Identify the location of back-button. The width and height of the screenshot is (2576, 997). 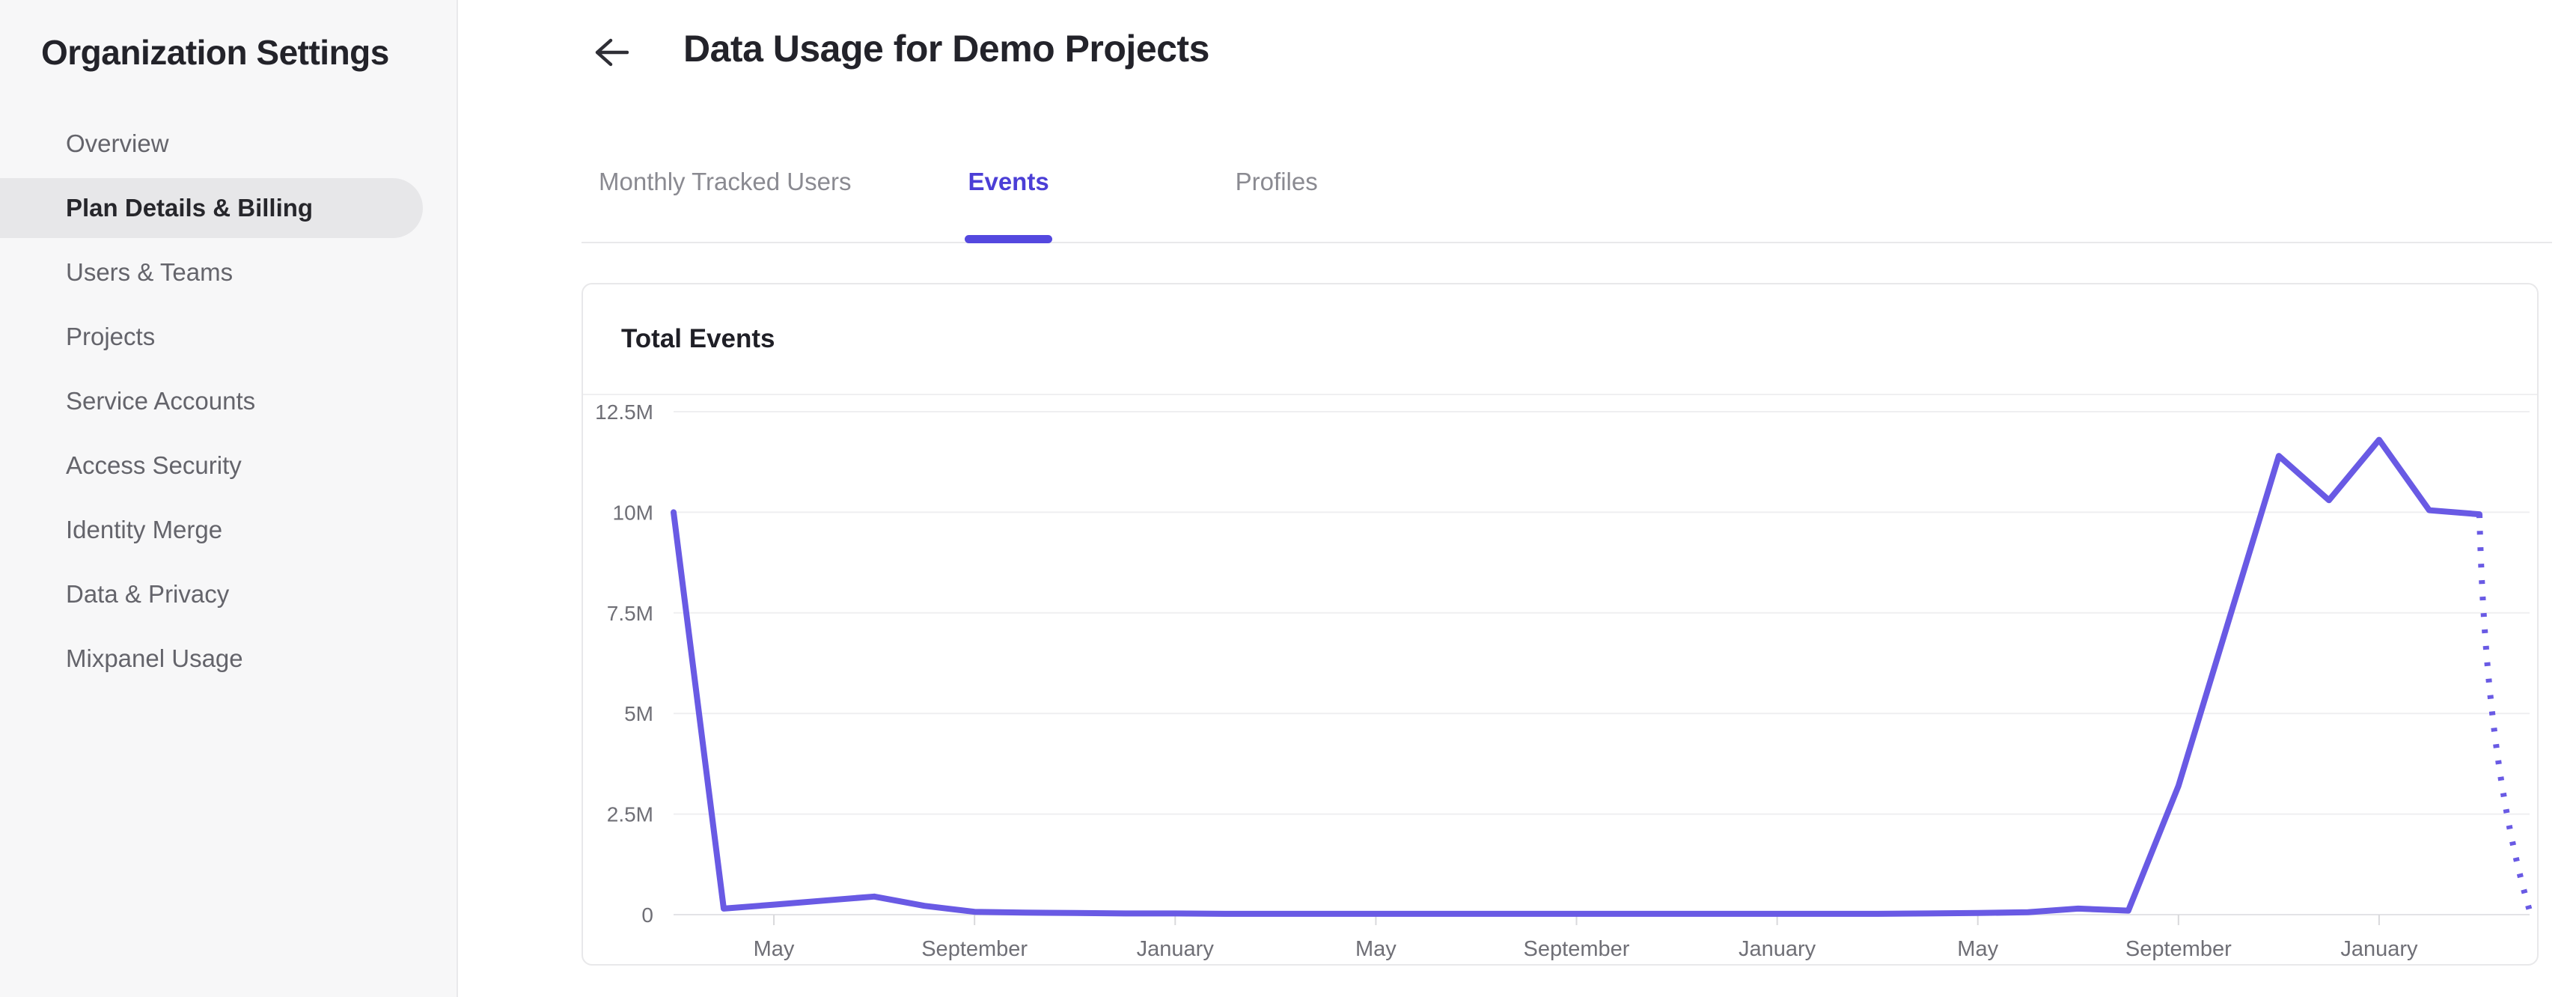
(611, 52).